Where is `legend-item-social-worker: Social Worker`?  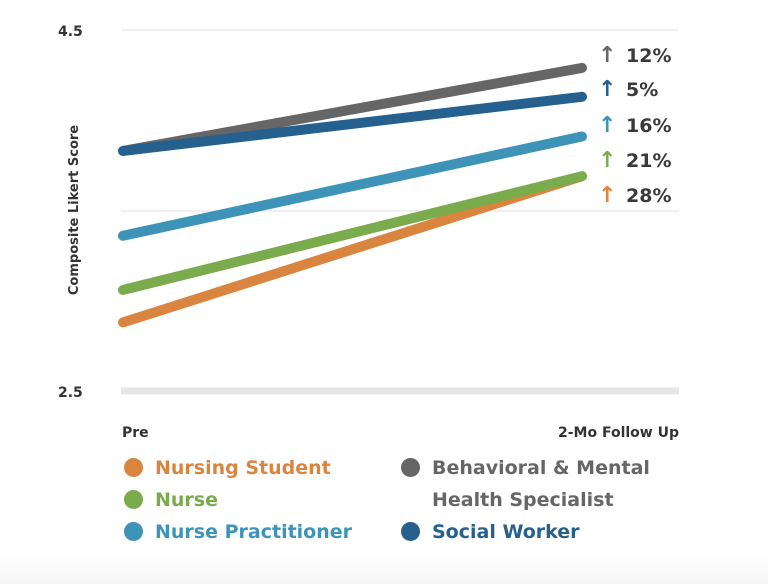
legend-item-social-worker: Social Worker is located at coordinates (525, 532).